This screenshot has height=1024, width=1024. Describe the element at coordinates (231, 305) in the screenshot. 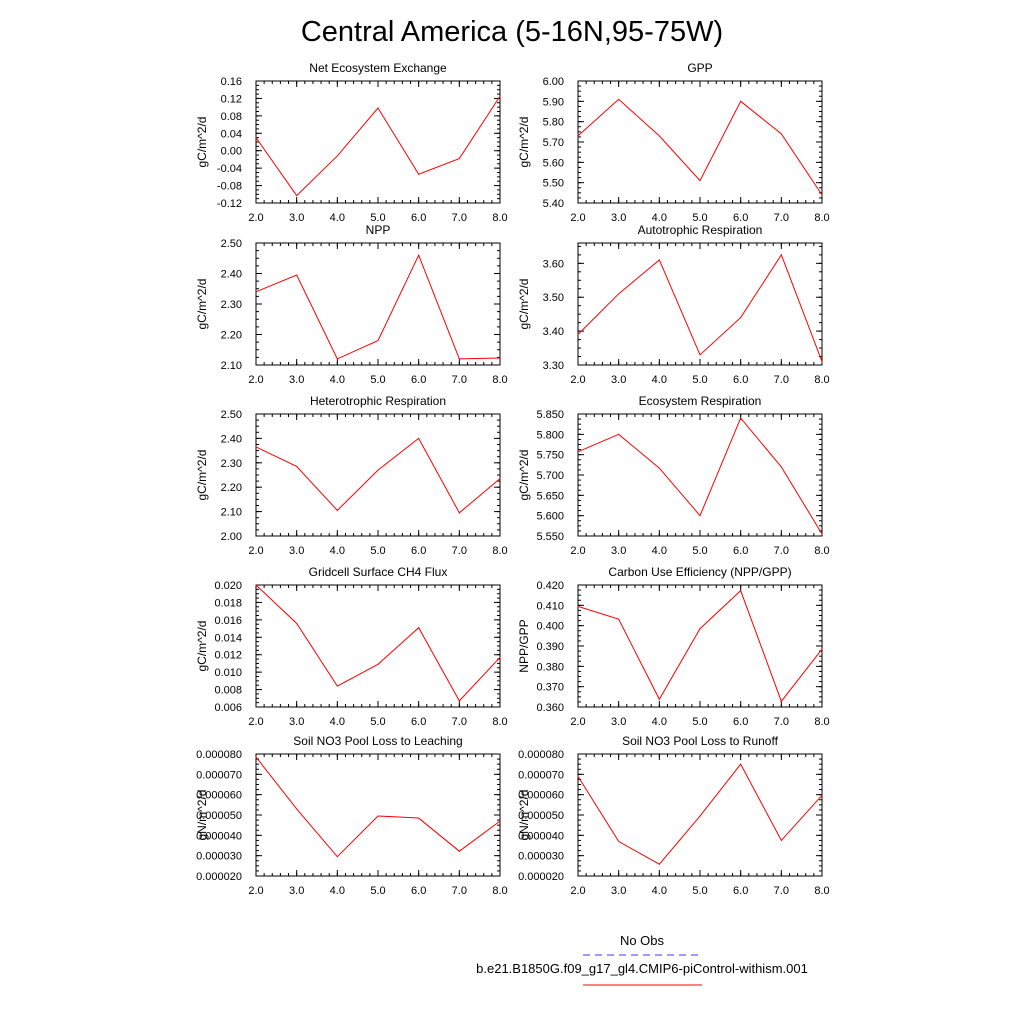

I see `y-tick-label: 2.30` at that location.